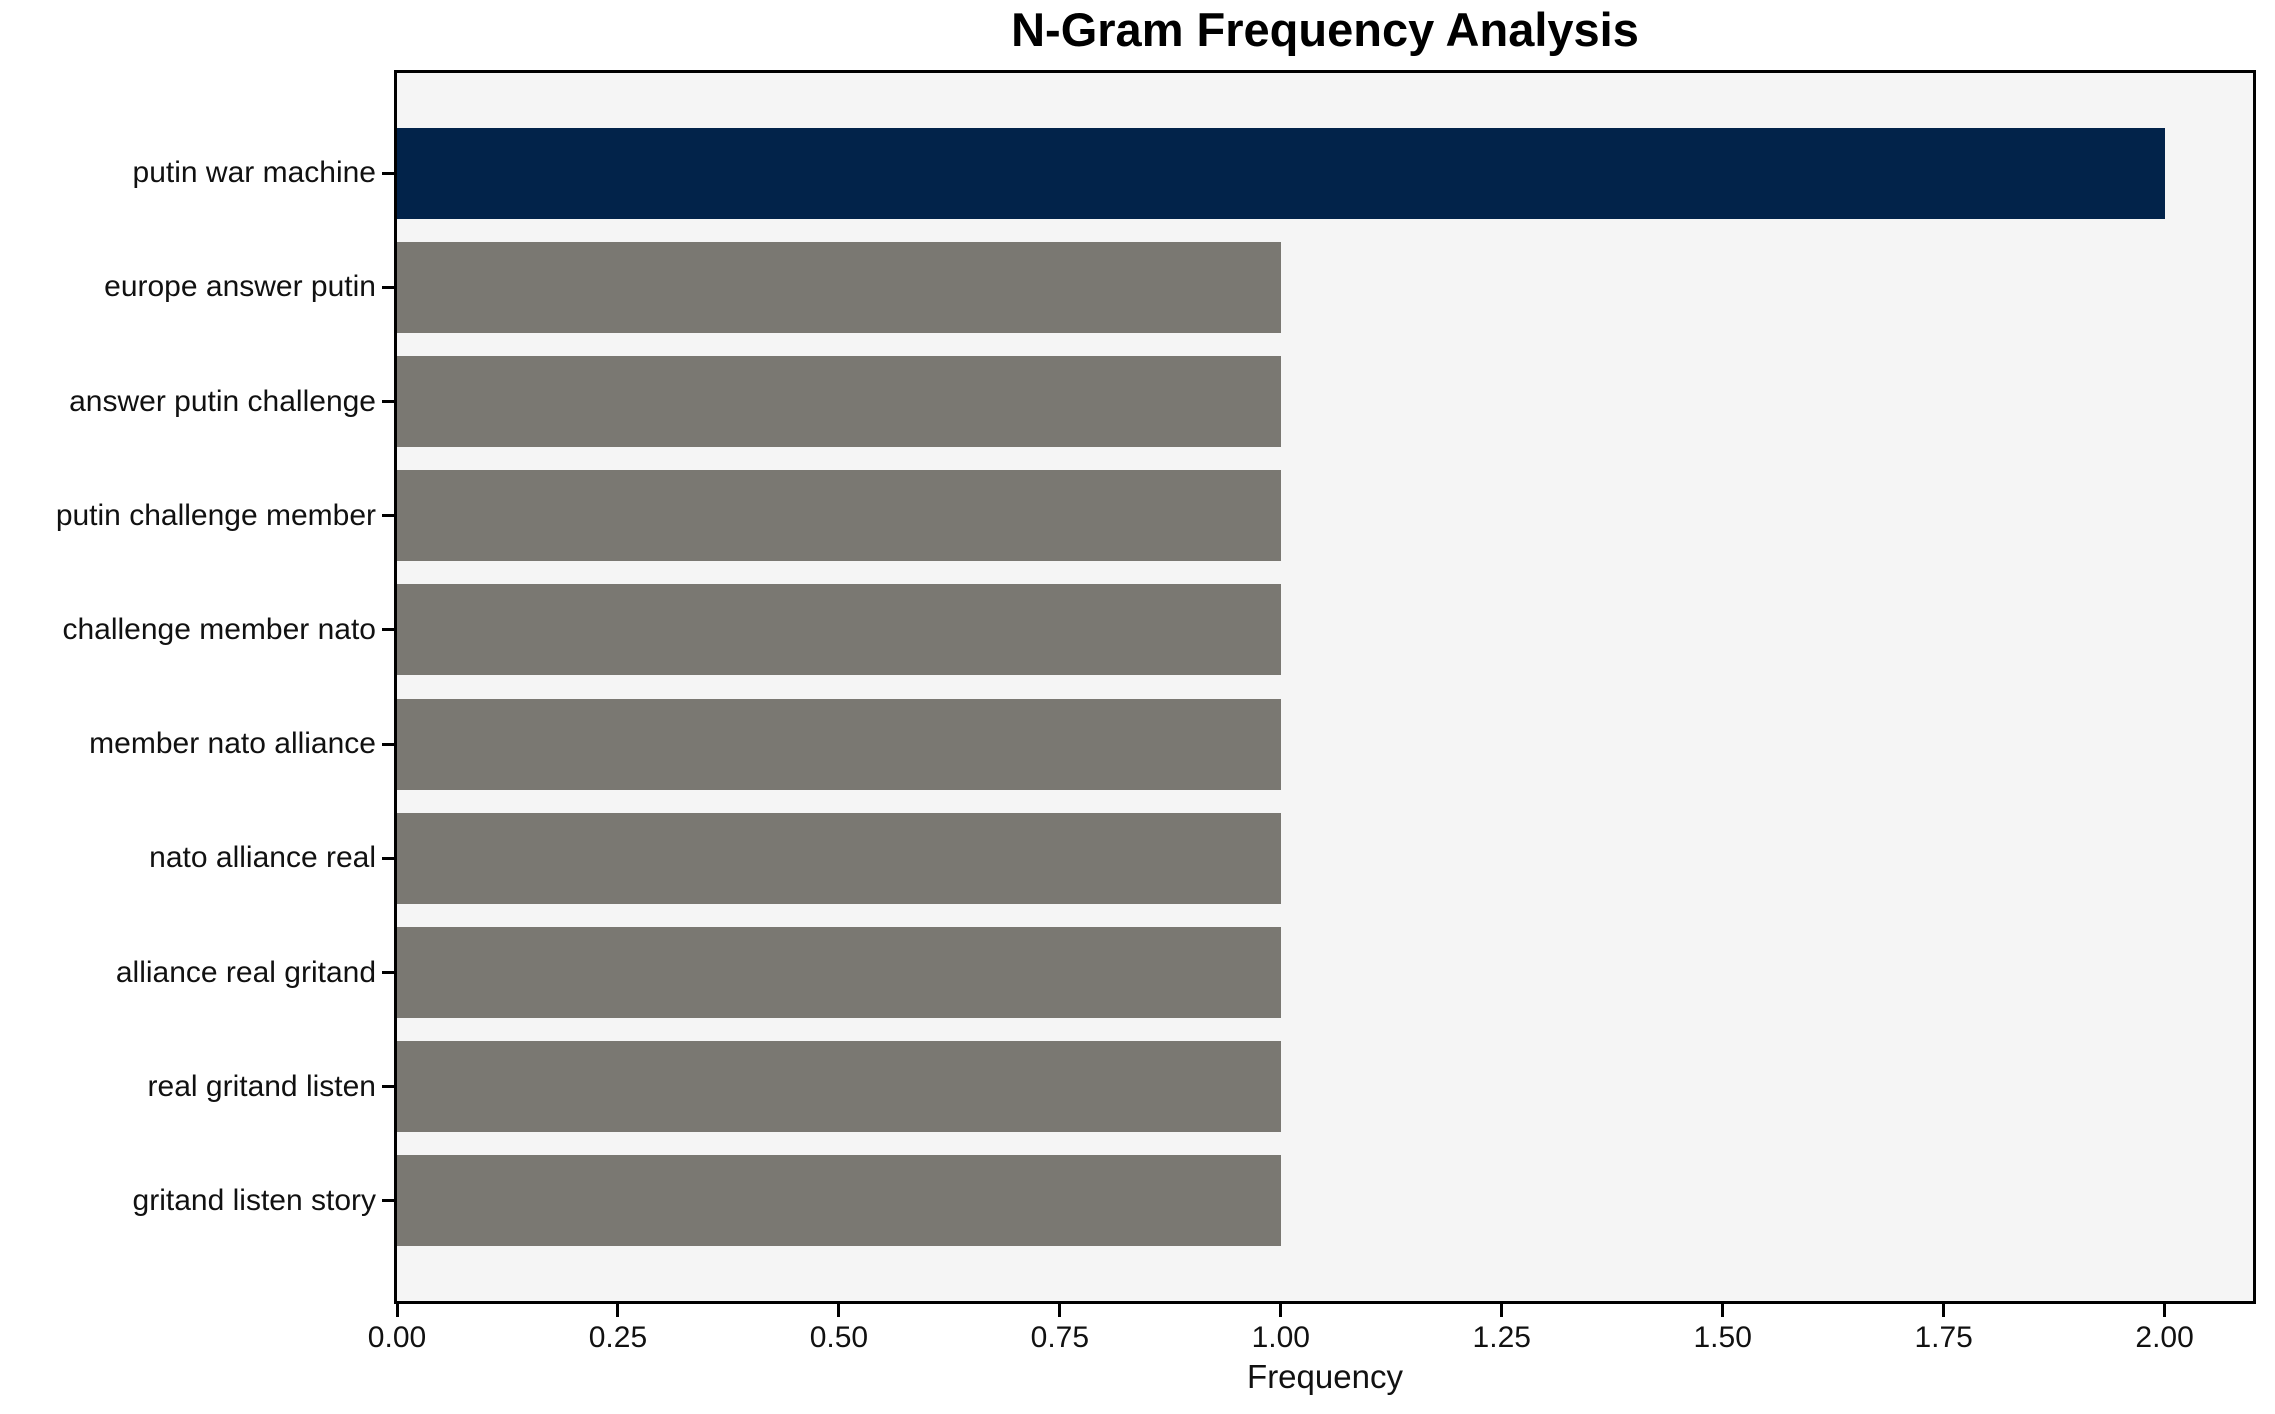 The height and width of the screenshot is (1414, 2275). I want to click on x-tick-label: 0.50, so click(839, 1337).